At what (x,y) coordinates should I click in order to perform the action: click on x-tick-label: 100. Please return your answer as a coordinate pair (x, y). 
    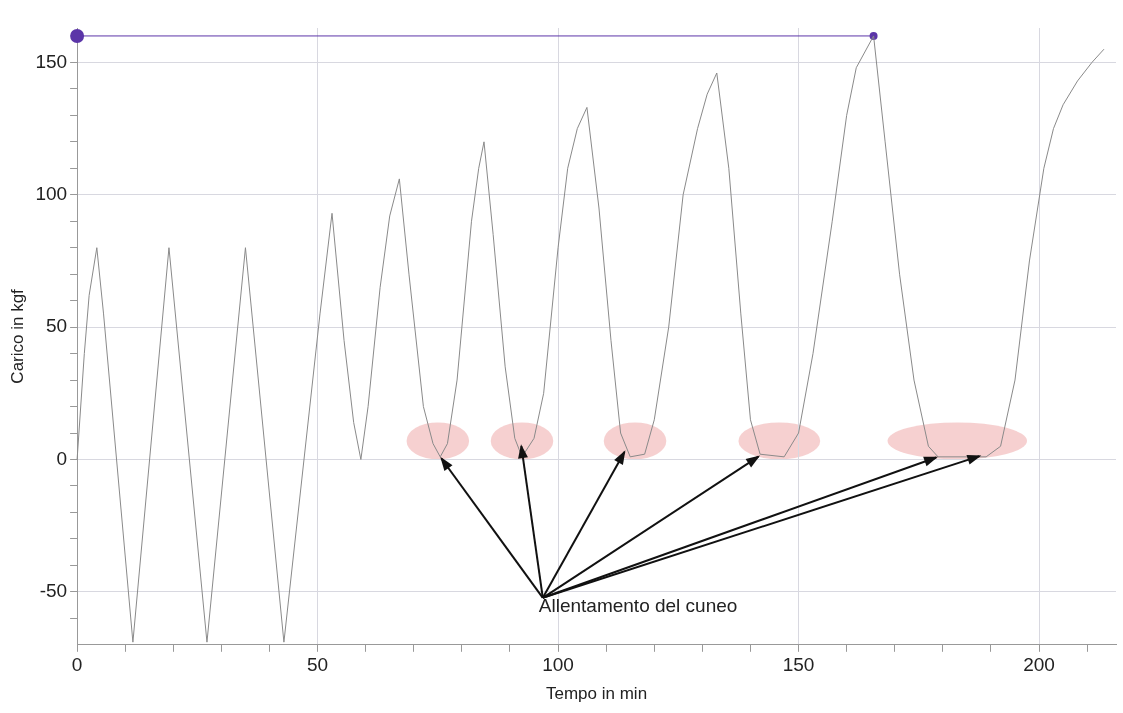
    Looking at the image, I should click on (558, 665).